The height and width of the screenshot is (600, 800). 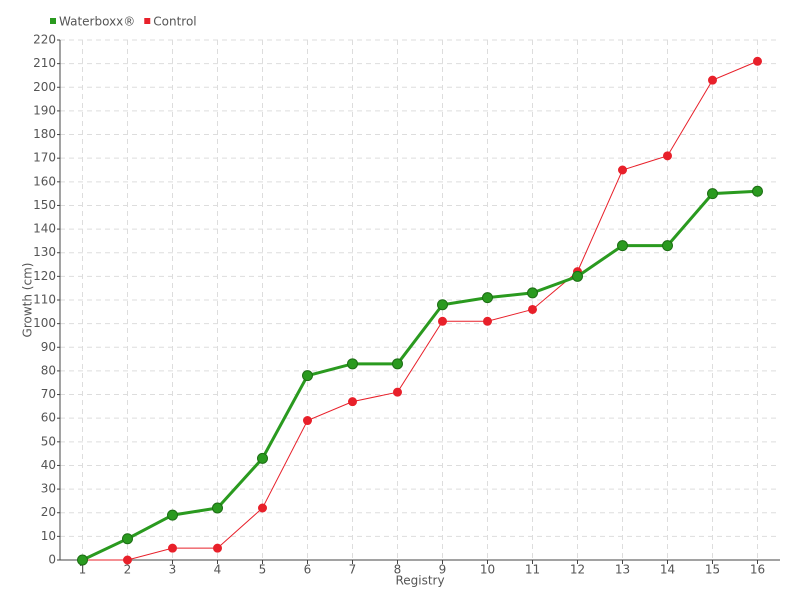 What do you see at coordinates (48, 347) in the screenshot?
I see `y-tick-label: 90` at bounding box center [48, 347].